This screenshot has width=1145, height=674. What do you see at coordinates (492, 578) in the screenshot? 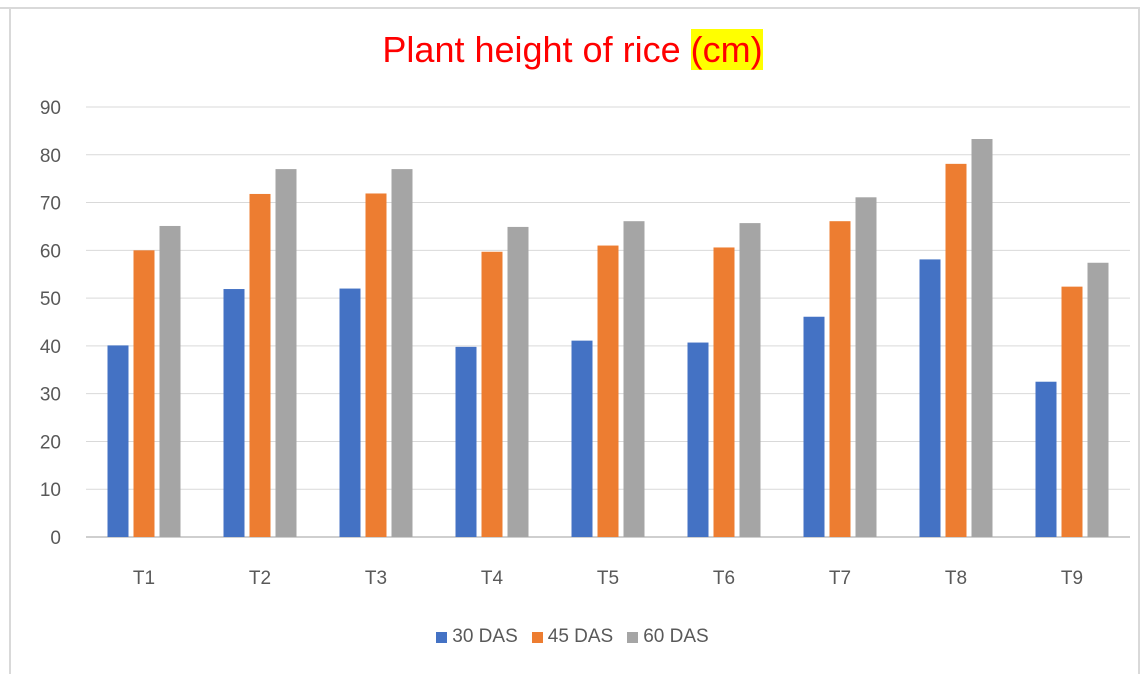
I see `x-tick-label: T4` at bounding box center [492, 578].